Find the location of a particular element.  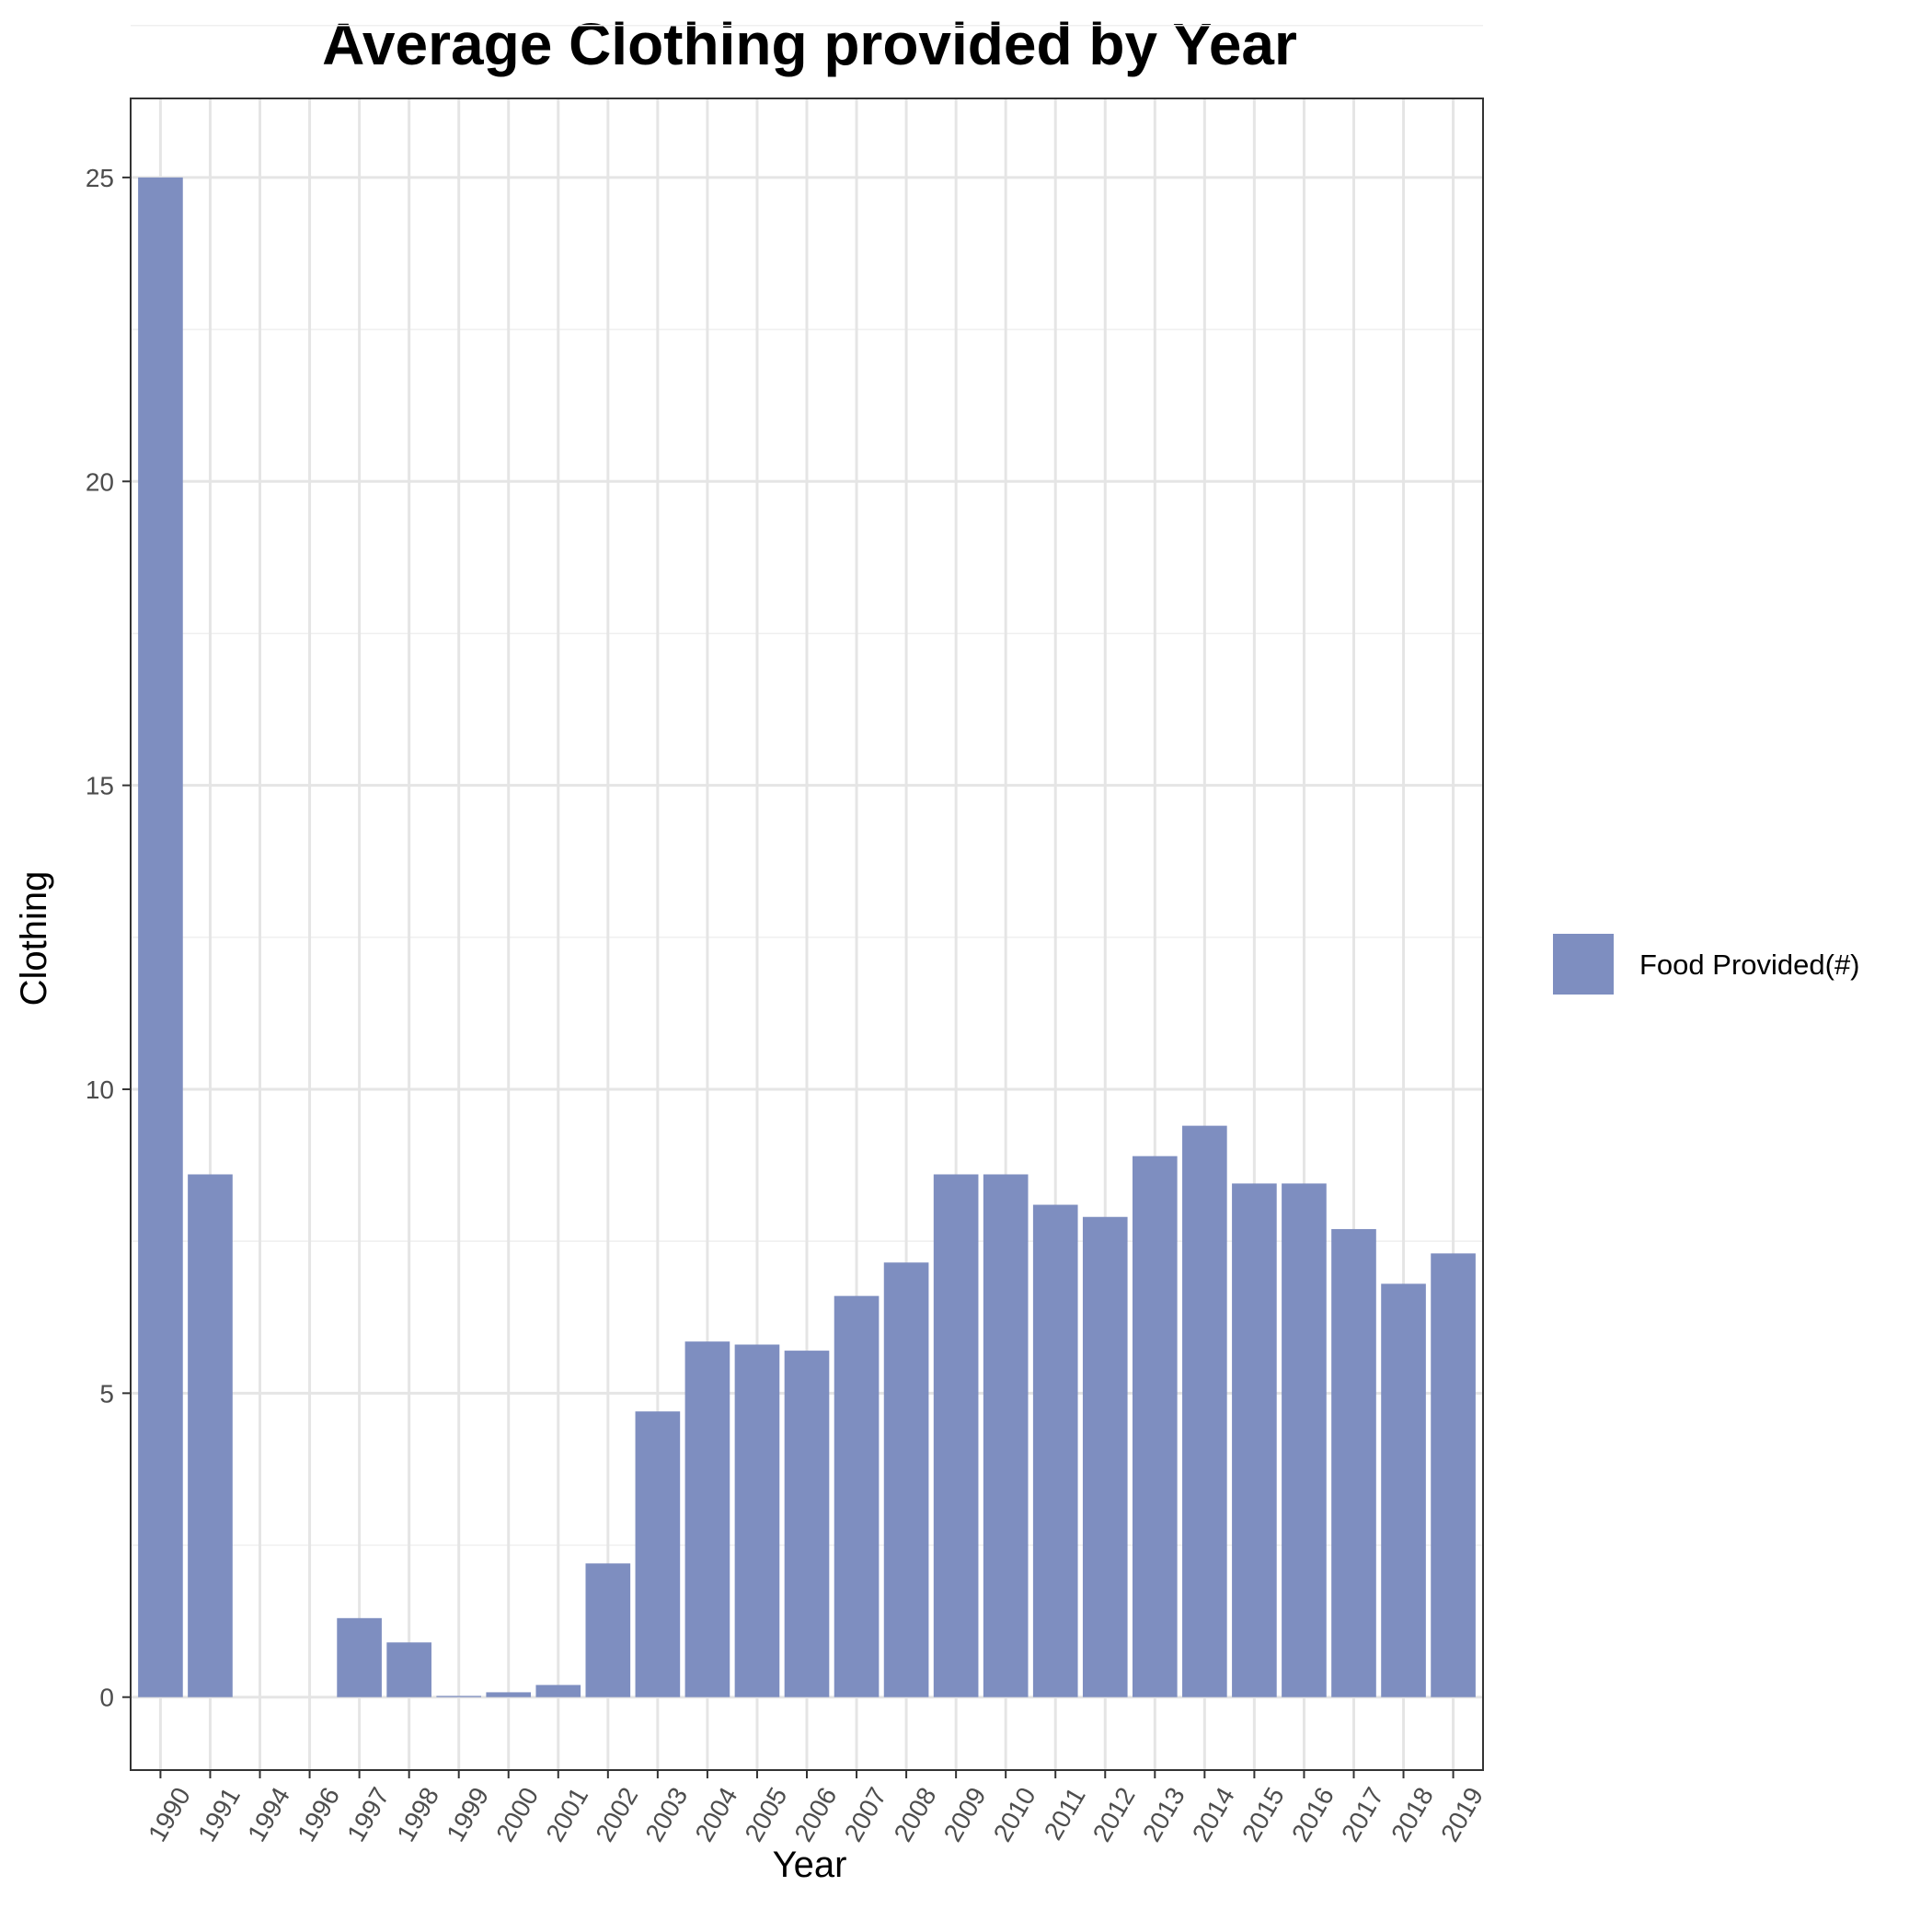

bar-2004 is located at coordinates (707, 1519).